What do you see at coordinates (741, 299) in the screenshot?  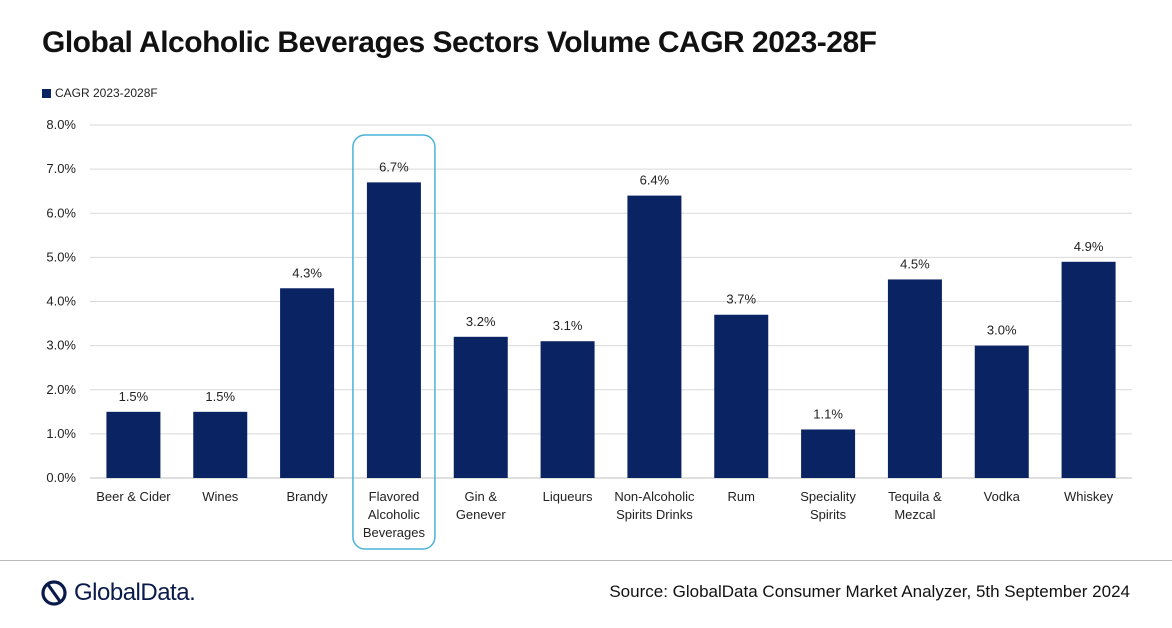 I see `data-label: 3.7%` at bounding box center [741, 299].